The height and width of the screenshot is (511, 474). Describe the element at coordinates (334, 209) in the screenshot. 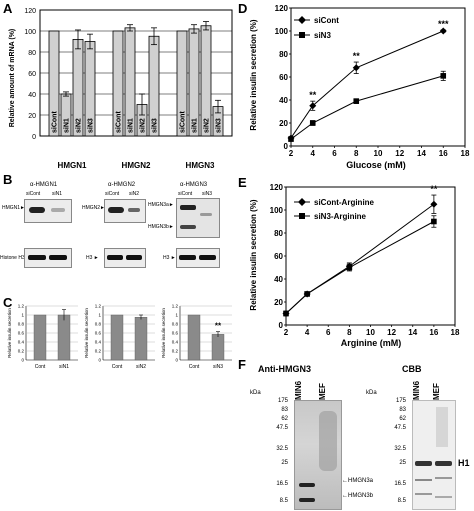

I see `panel-e-legend: siCont-Arginine siN3-Arginine` at that location.